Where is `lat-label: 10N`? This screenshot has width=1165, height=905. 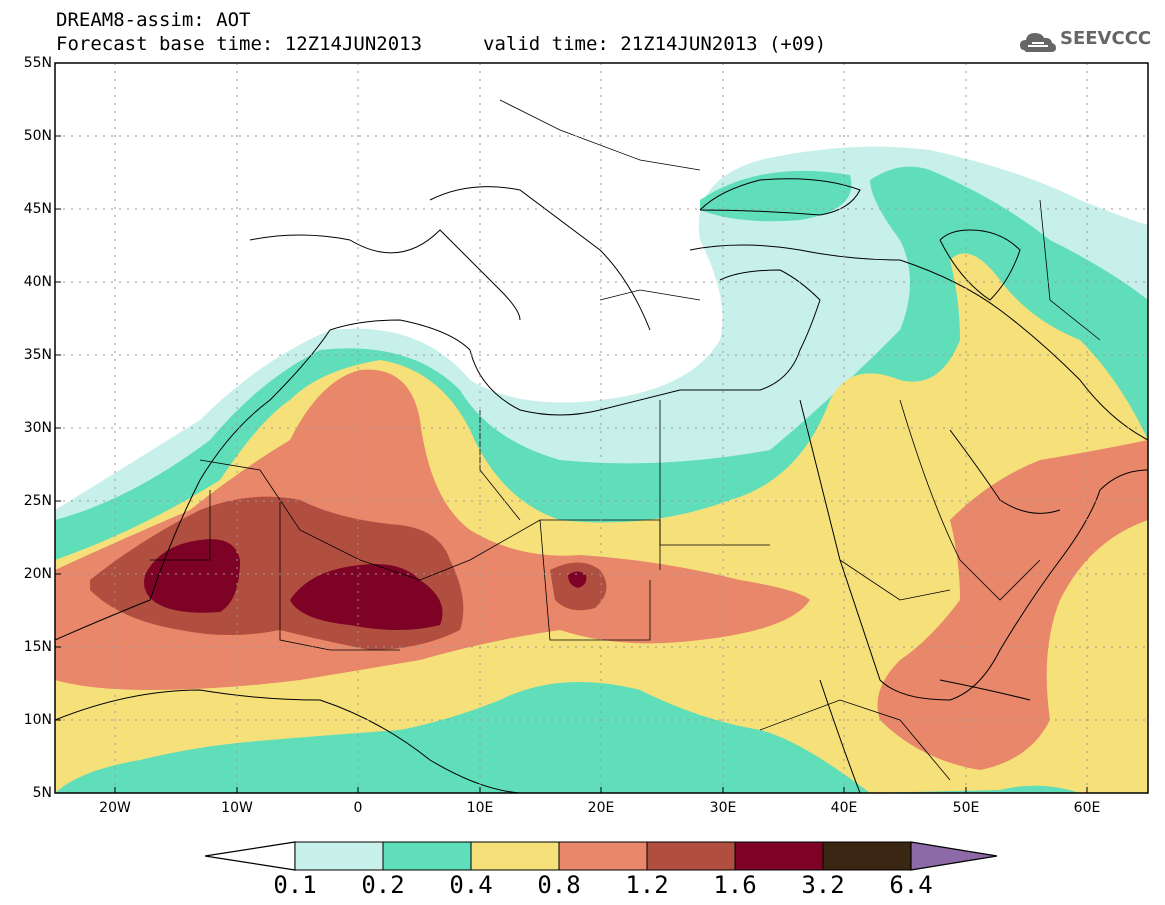 lat-label: 10N is located at coordinates (37, 720).